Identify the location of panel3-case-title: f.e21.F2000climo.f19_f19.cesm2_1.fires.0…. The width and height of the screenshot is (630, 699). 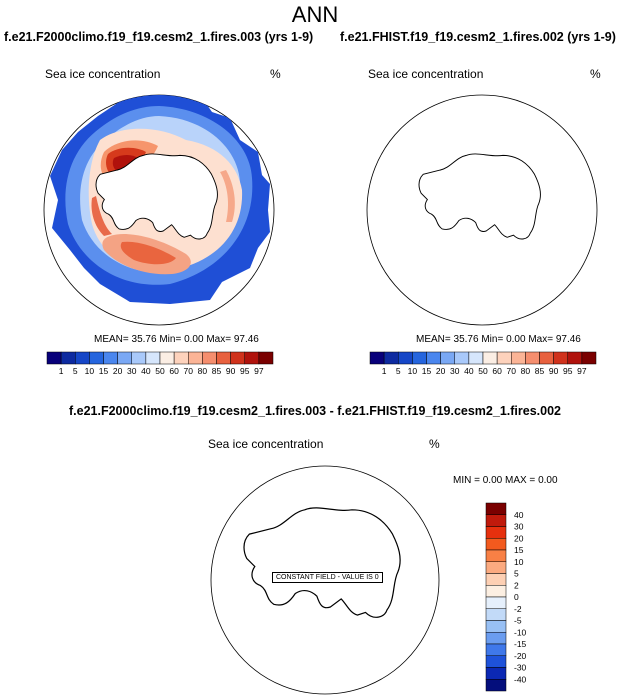
(315, 411).